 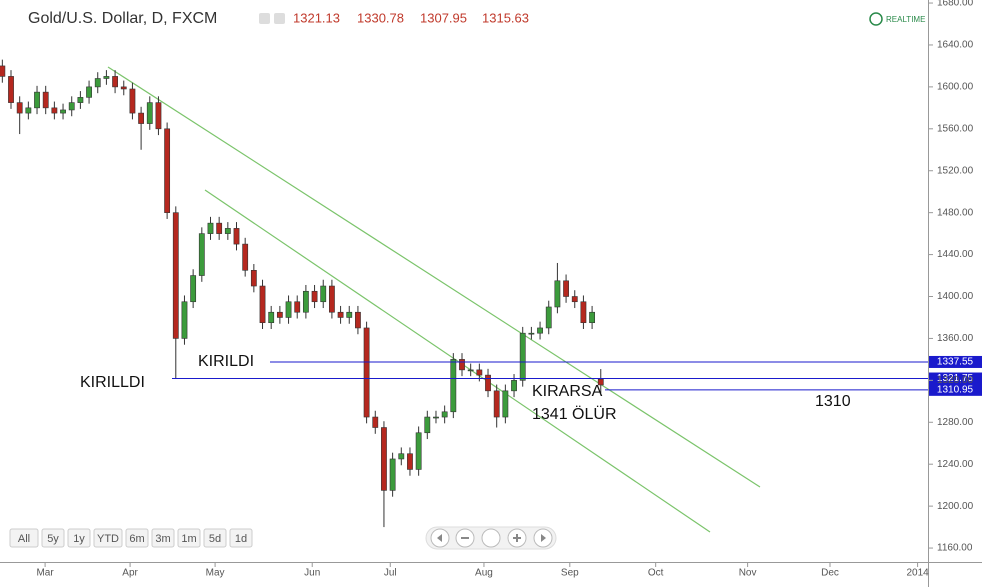 I want to click on y-tick-label: 1160.00, so click(x=955, y=548).